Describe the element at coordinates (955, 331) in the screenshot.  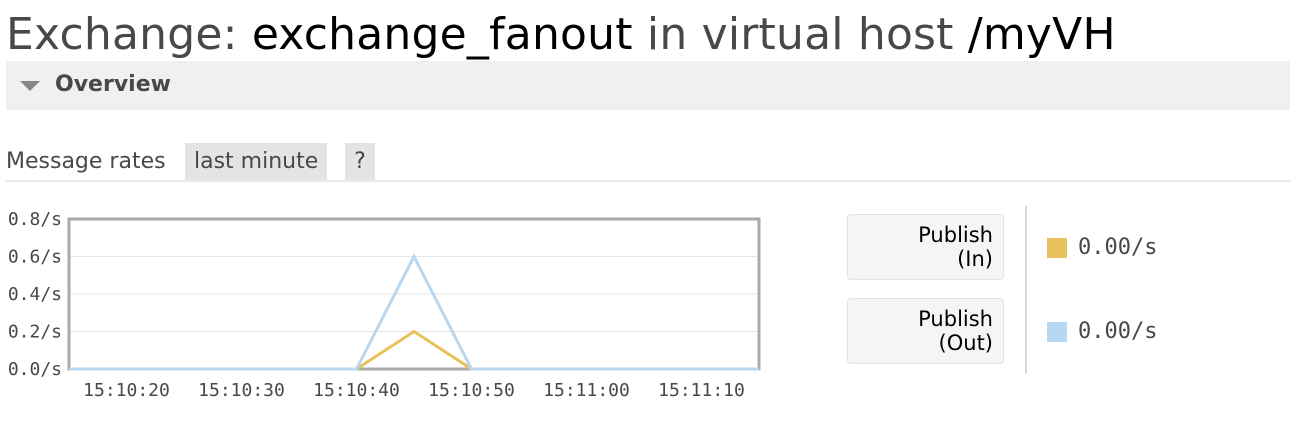
I see `legend-publish-out-label: Publish (Out)` at that location.